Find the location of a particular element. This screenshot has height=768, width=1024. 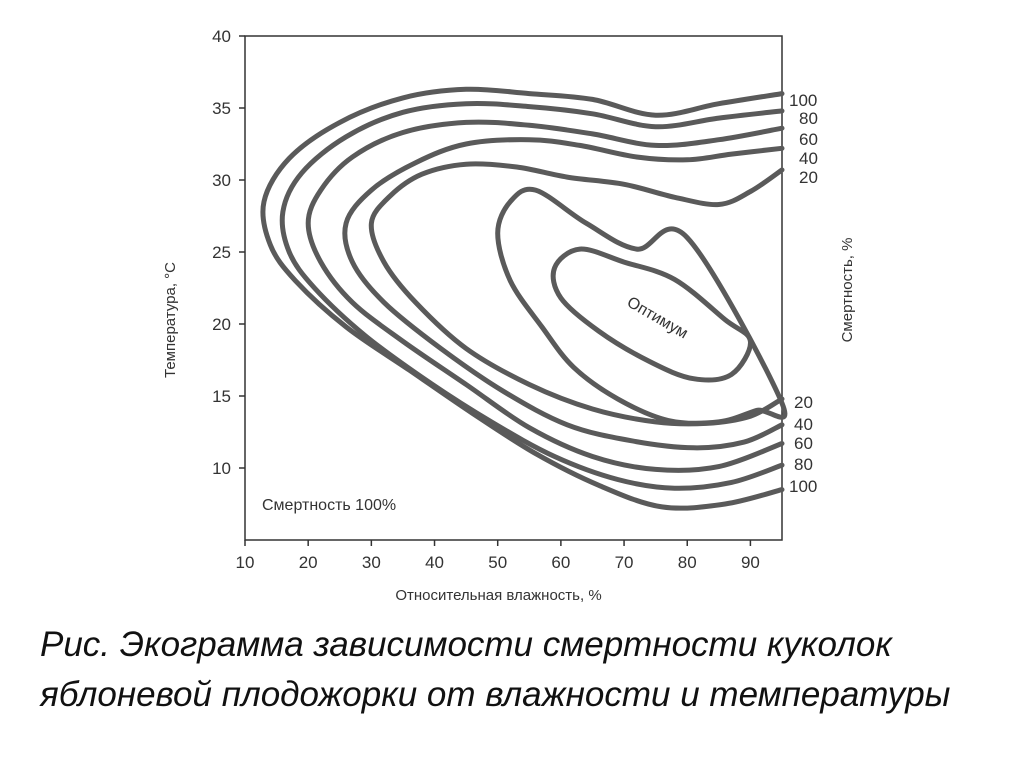

y-tick-label: 35 is located at coordinates (221, 108).